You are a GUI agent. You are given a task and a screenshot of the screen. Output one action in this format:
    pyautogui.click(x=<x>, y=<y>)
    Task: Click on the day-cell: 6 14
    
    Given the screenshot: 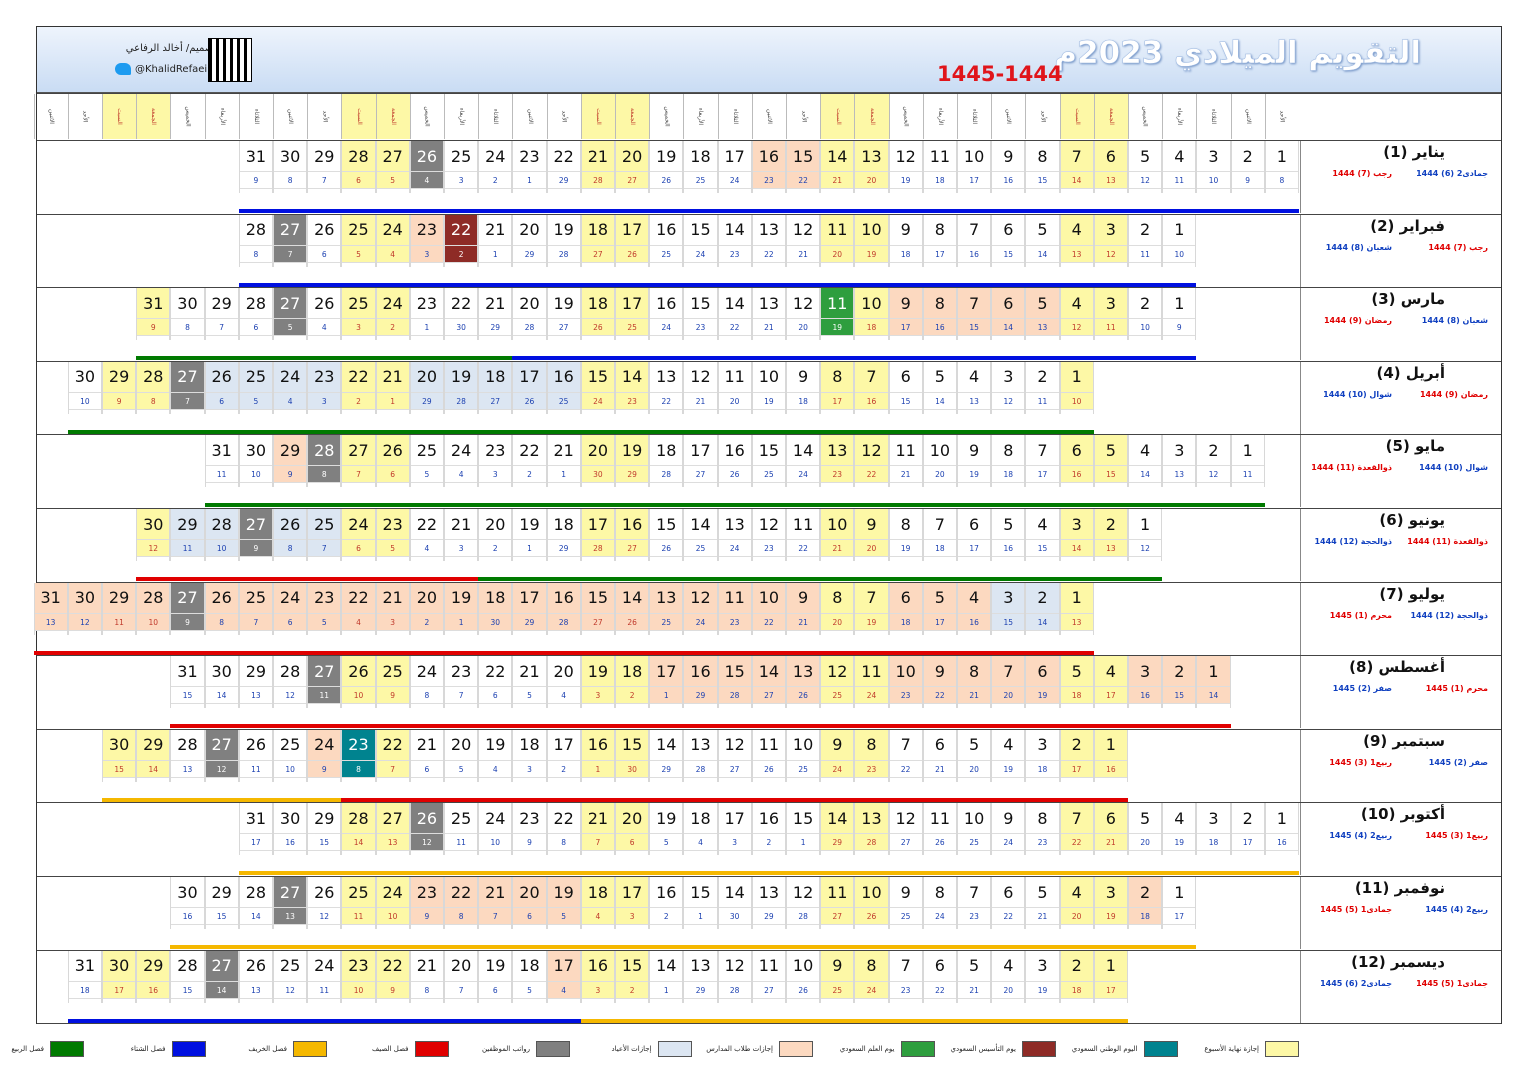 What is the action you would take?
    pyautogui.click(x=1008, y=314)
    